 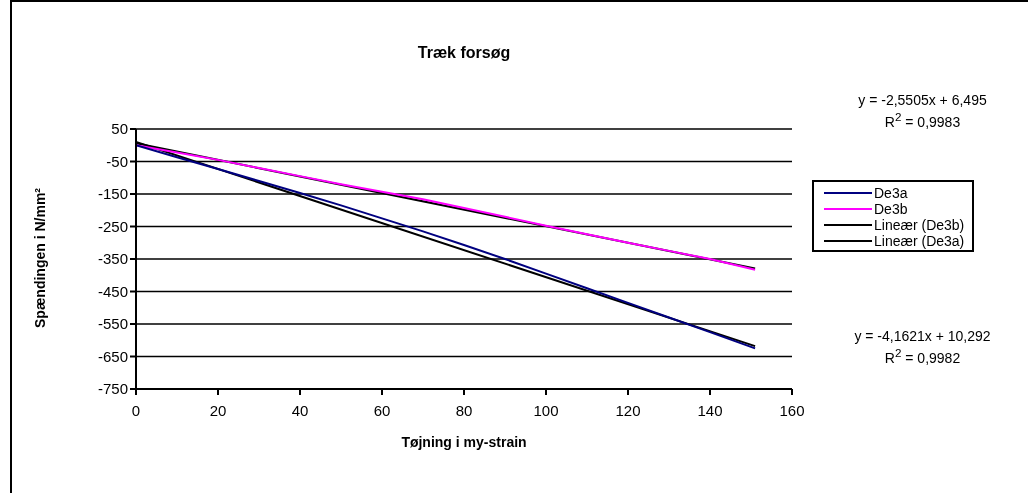 What do you see at coordinates (546, 410) in the screenshot?
I see `x-tick-label: 100` at bounding box center [546, 410].